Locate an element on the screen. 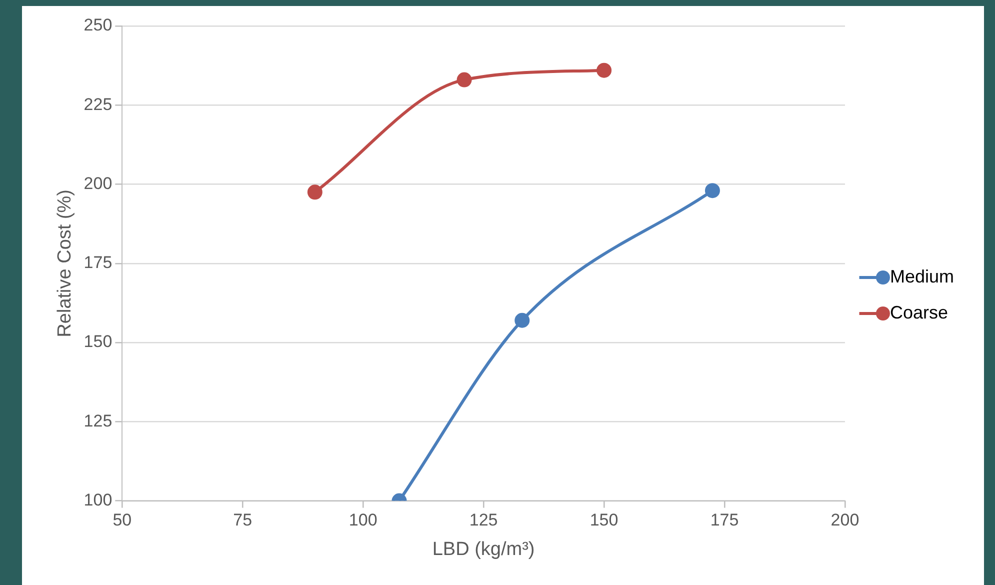 The image size is (995, 585). x-tick-label: 150 is located at coordinates (604, 520).